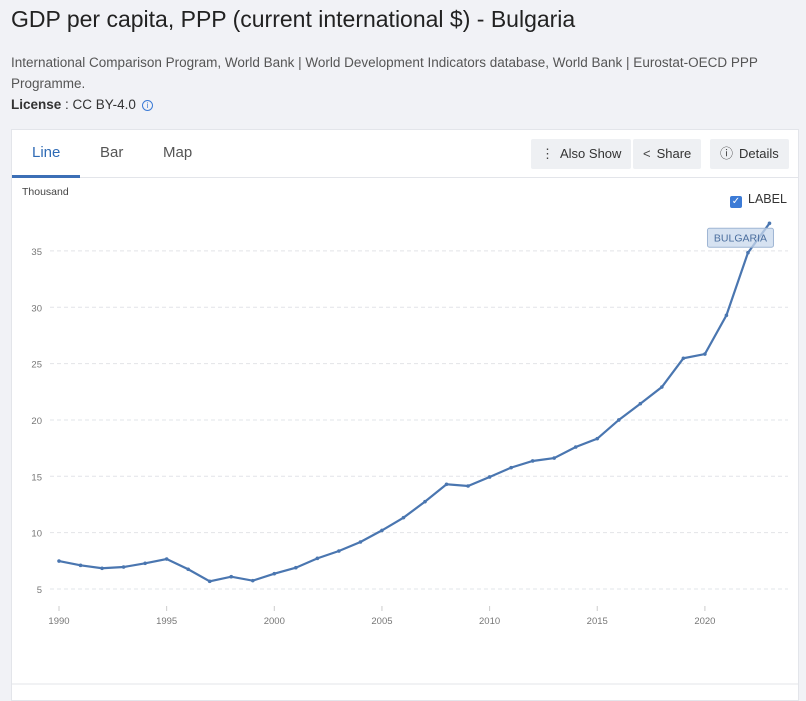 The image size is (806, 701). Describe the element at coordinates (381, 621) in the screenshot. I see `x-tick-label: 2005` at that location.